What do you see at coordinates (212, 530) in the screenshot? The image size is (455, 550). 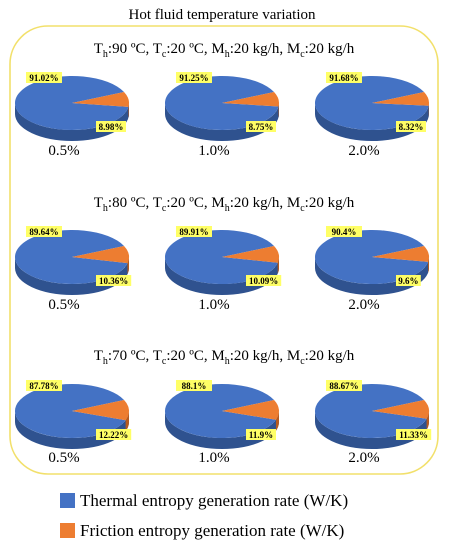 I see `legend-label-friction: Friction entropy generation rate (W/K)` at bounding box center [212, 530].